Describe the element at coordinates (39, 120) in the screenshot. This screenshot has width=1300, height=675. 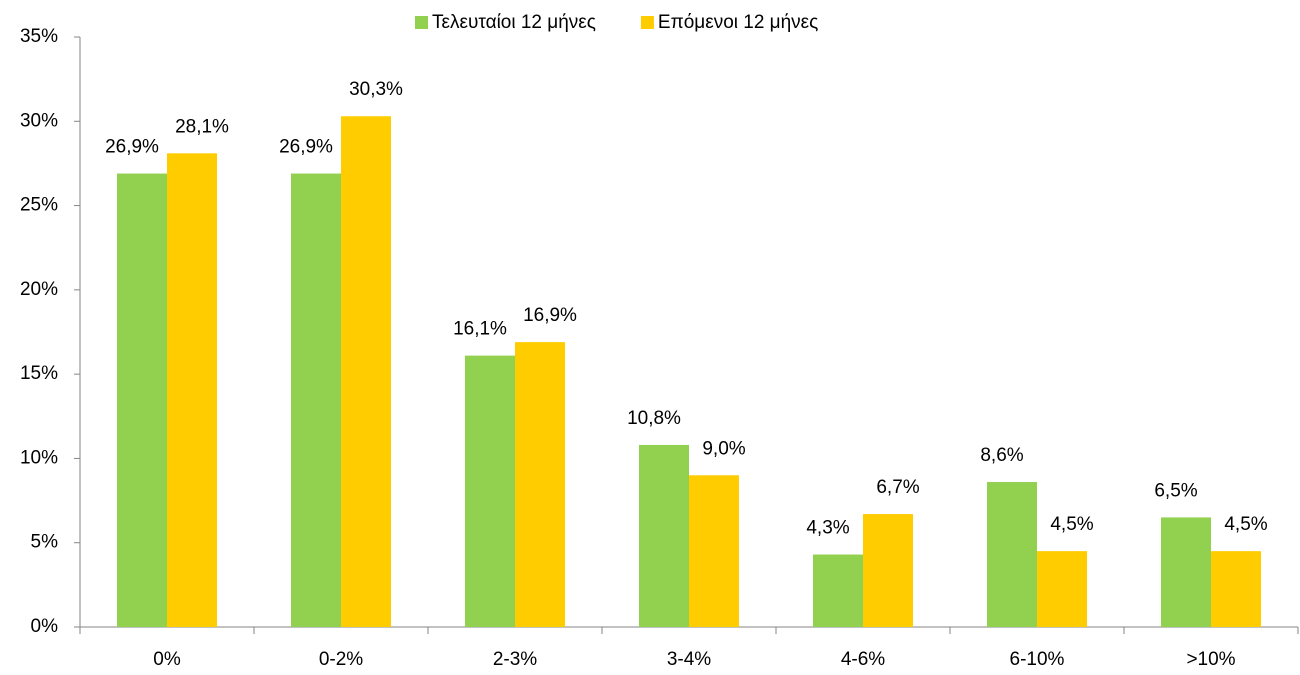
I see `y-tick-label: 30%` at that location.